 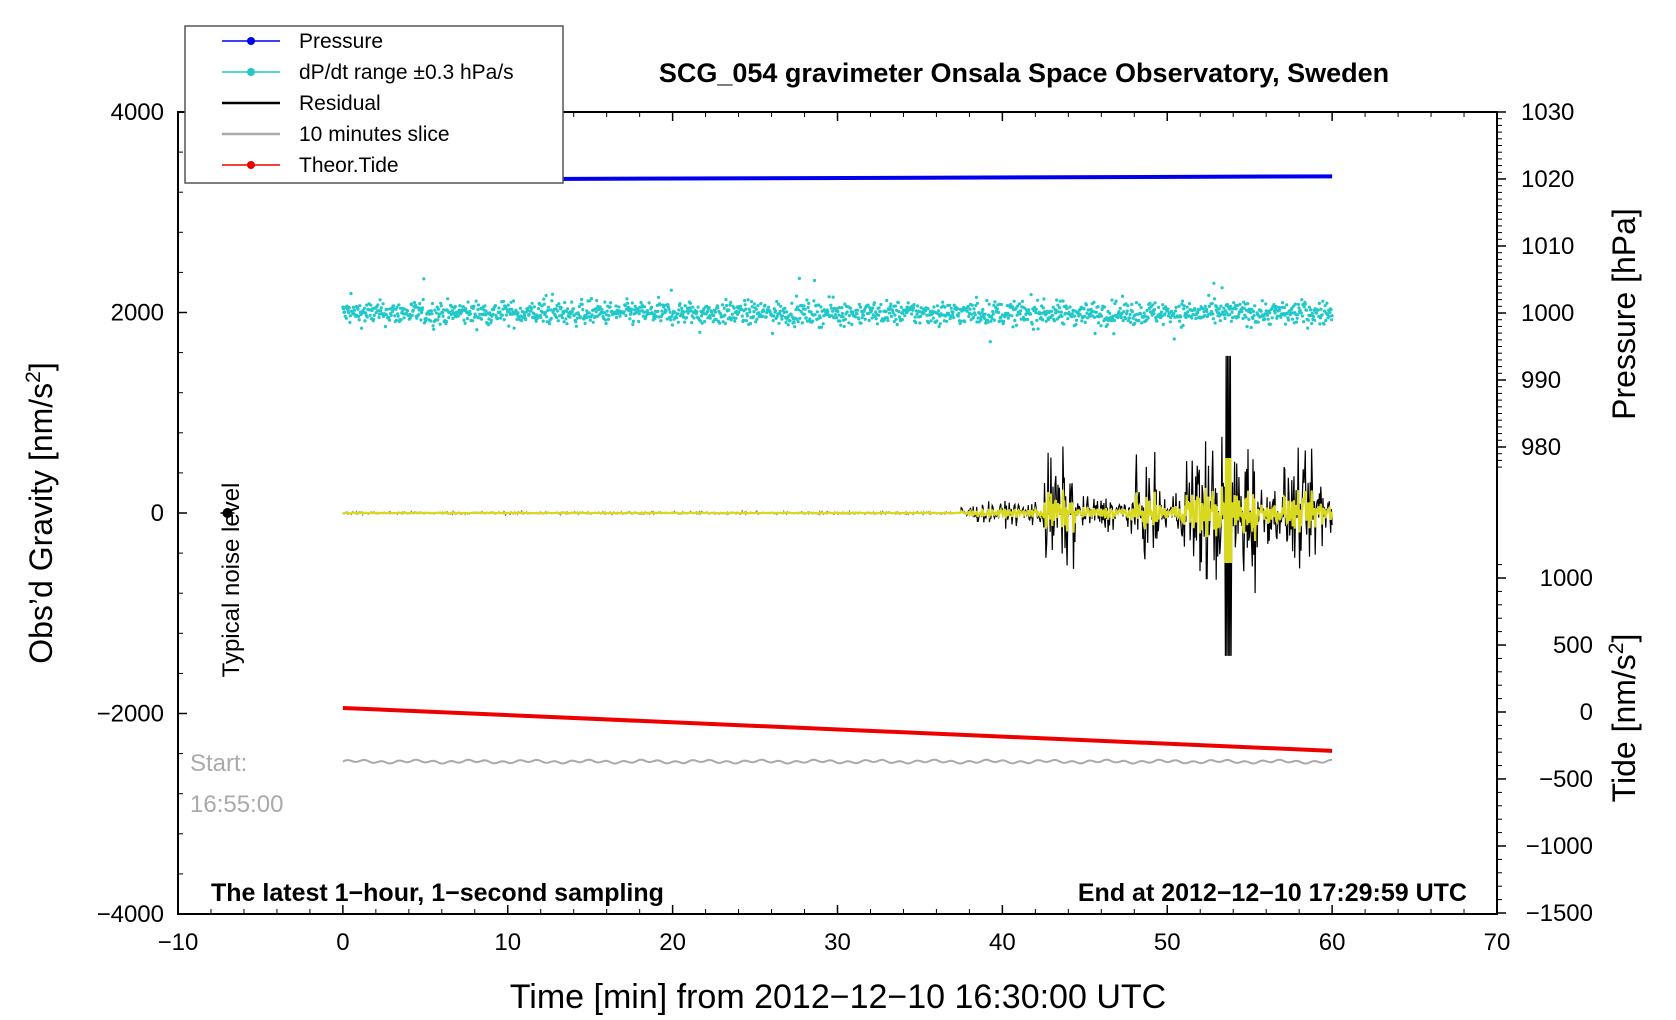 What do you see at coordinates (227, 513) in the screenshot?
I see `noise-marker` at bounding box center [227, 513].